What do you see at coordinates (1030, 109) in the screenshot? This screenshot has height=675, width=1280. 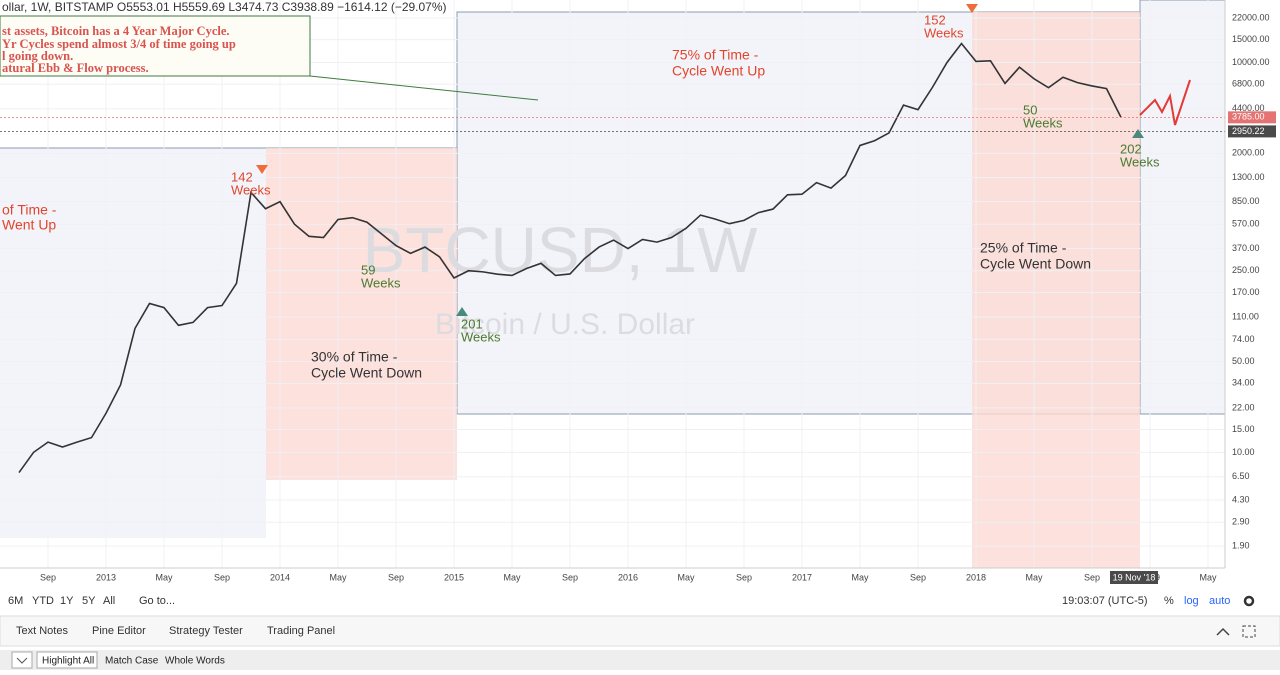 I see `annotation: 50` at bounding box center [1030, 109].